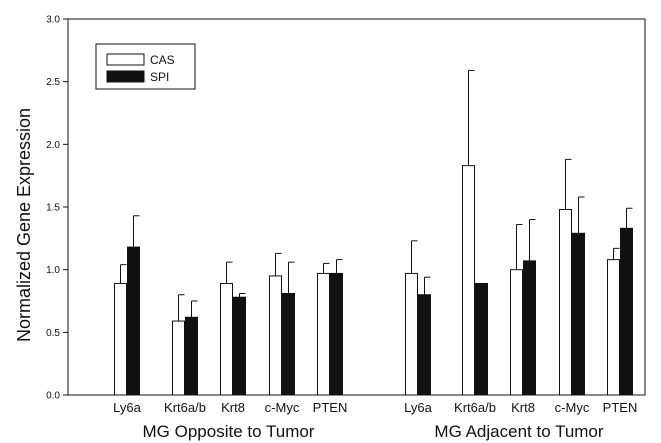 This screenshot has height=443, width=661. What do you see at coordinates (518, 431) in the screenshot?
I see `group-label: MG Adjacent to Tumor` at bounding box center [518, 431].